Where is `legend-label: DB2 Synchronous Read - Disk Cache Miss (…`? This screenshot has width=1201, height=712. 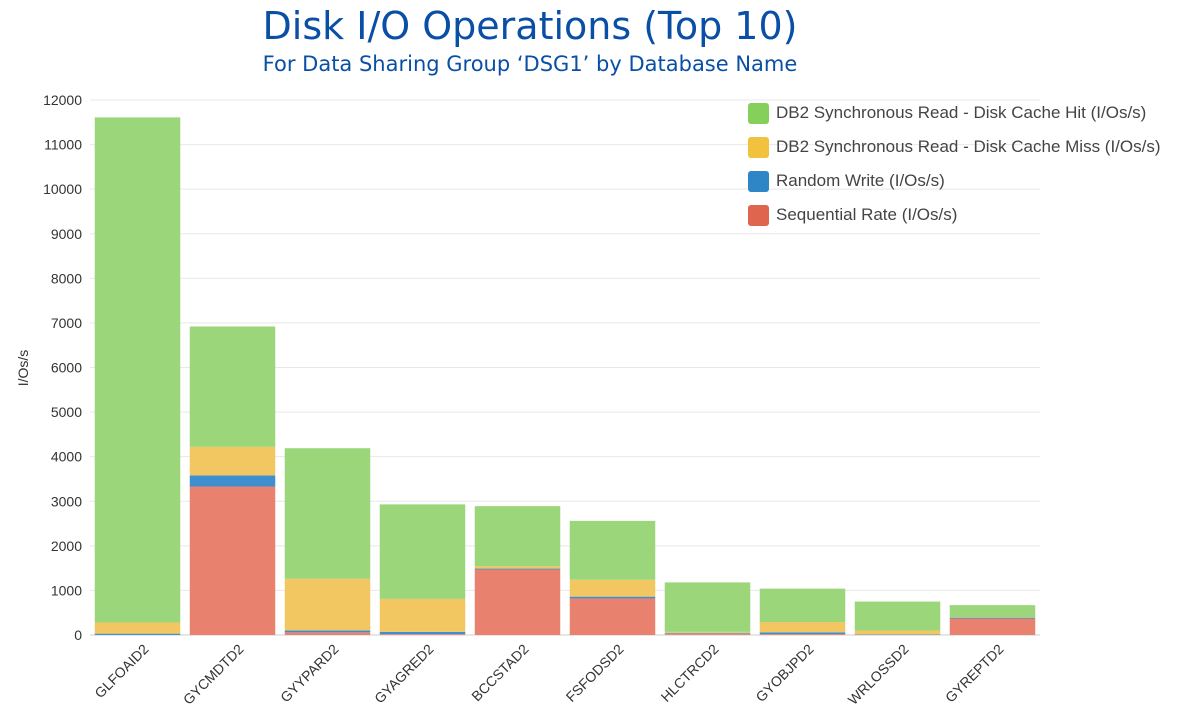 legend-label: DB2 Synchronous Read - Disk Cache Miss (… is located at coordinates (968, 146).